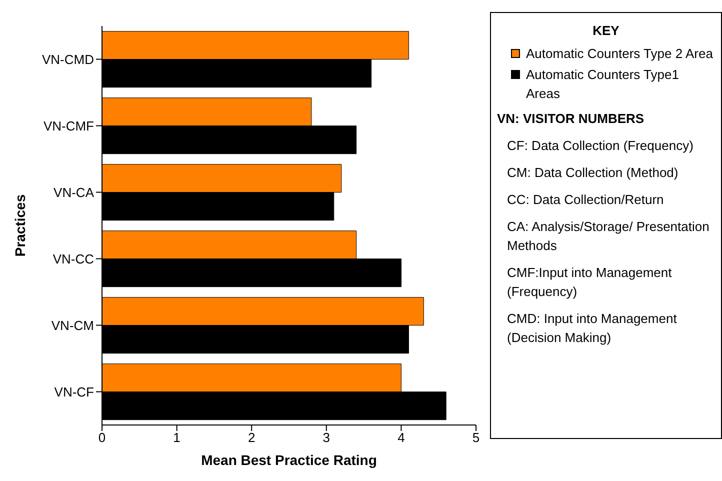 This screenshot has height=481, width=722. Describe the element at coordinates (68, 59) in the screenshot. I see `y-tick-label: VN-CMD` at that location.